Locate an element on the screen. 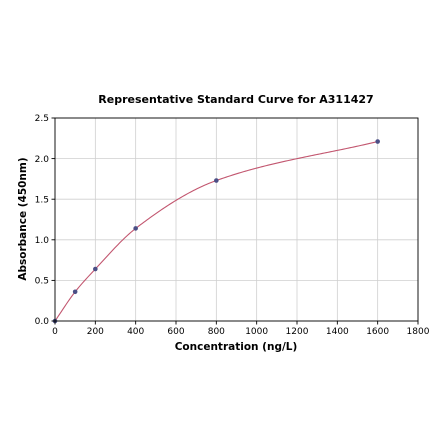 The height and width of the screenshot is (441, 440). y-tick-label: 1.0 is located at coordinates (42, 241).